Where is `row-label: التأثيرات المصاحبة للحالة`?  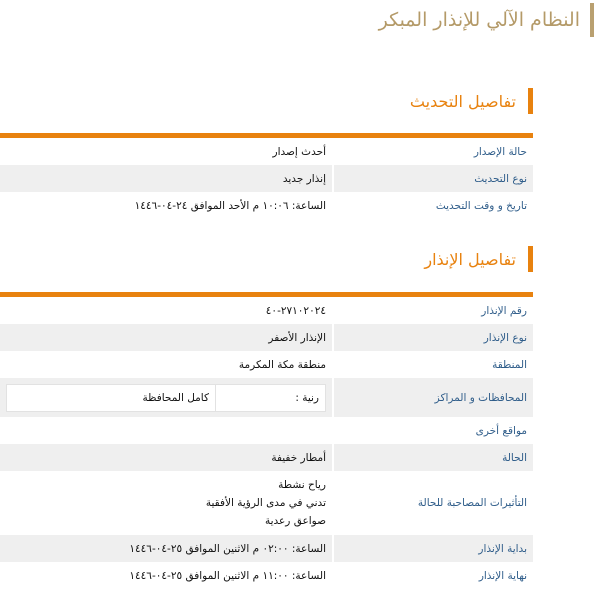 row-label: التأثيرات المصاحبة للحالة is located at coordinates (432, 503).